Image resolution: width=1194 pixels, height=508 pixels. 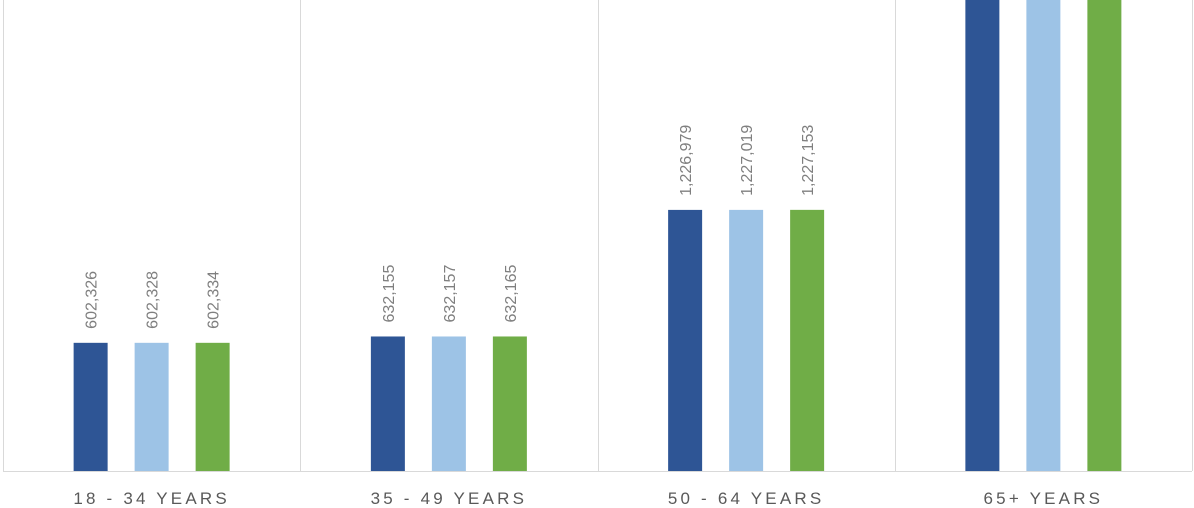 I want to click on data-label: 602,326, so click(x=92, y=300).